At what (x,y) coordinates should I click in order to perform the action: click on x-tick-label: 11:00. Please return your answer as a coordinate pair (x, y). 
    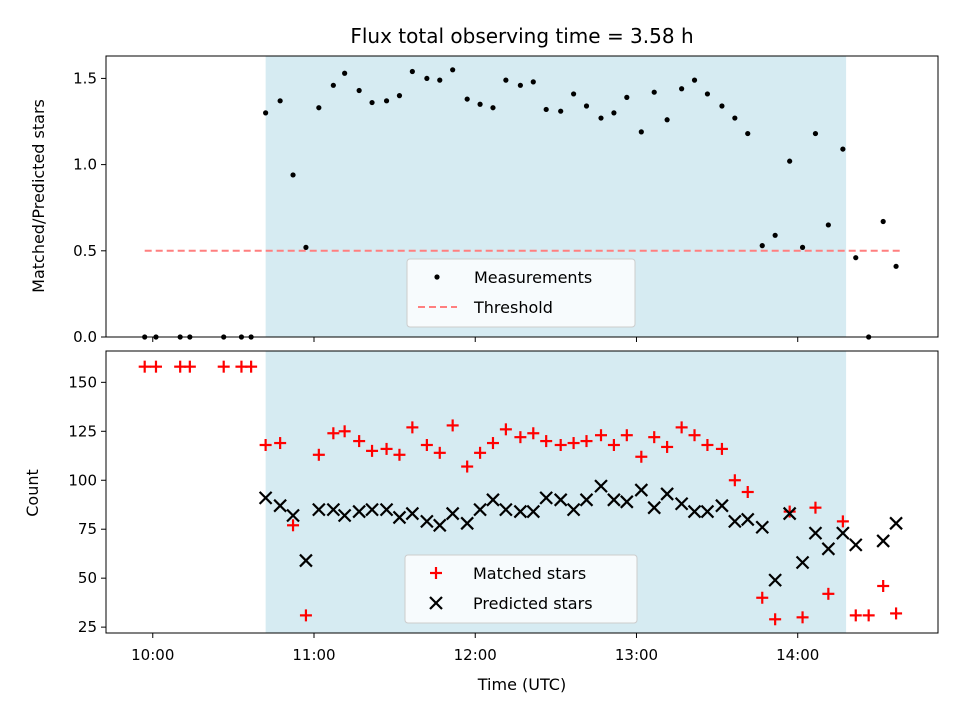
    Looking at the image, I should click on (313, 655).